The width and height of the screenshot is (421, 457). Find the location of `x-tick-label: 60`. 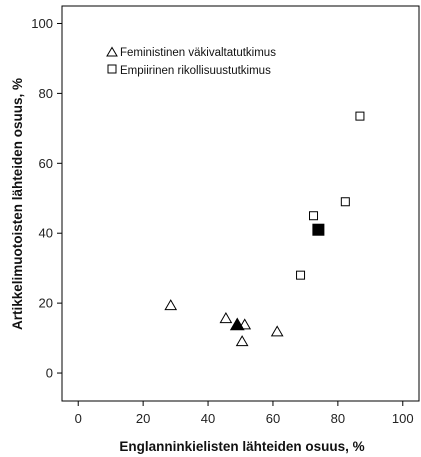

x-tick-label: 60 is located at coordinates (273, 418).